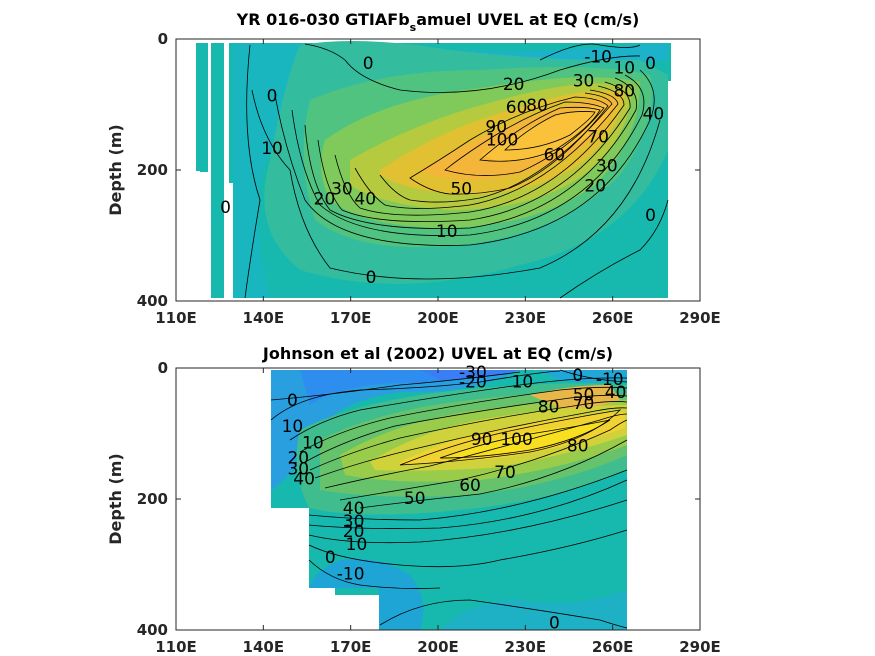 The image size is (875, 656). Describe the element at coordinates (115, 499) in the screenshot. I see `panel-bottom-ylabel: Depth (m)` at that location.